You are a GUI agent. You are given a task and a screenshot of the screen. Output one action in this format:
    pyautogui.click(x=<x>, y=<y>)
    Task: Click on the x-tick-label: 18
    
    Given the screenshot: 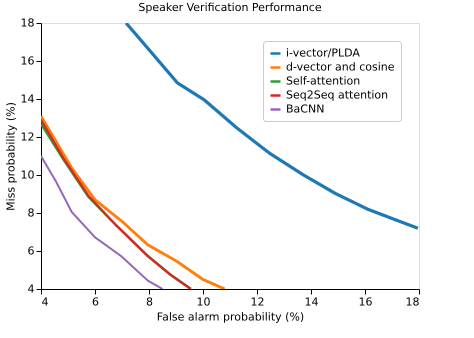 What is the action you would take?
    pyautogui.click(x=413, y=302)
    